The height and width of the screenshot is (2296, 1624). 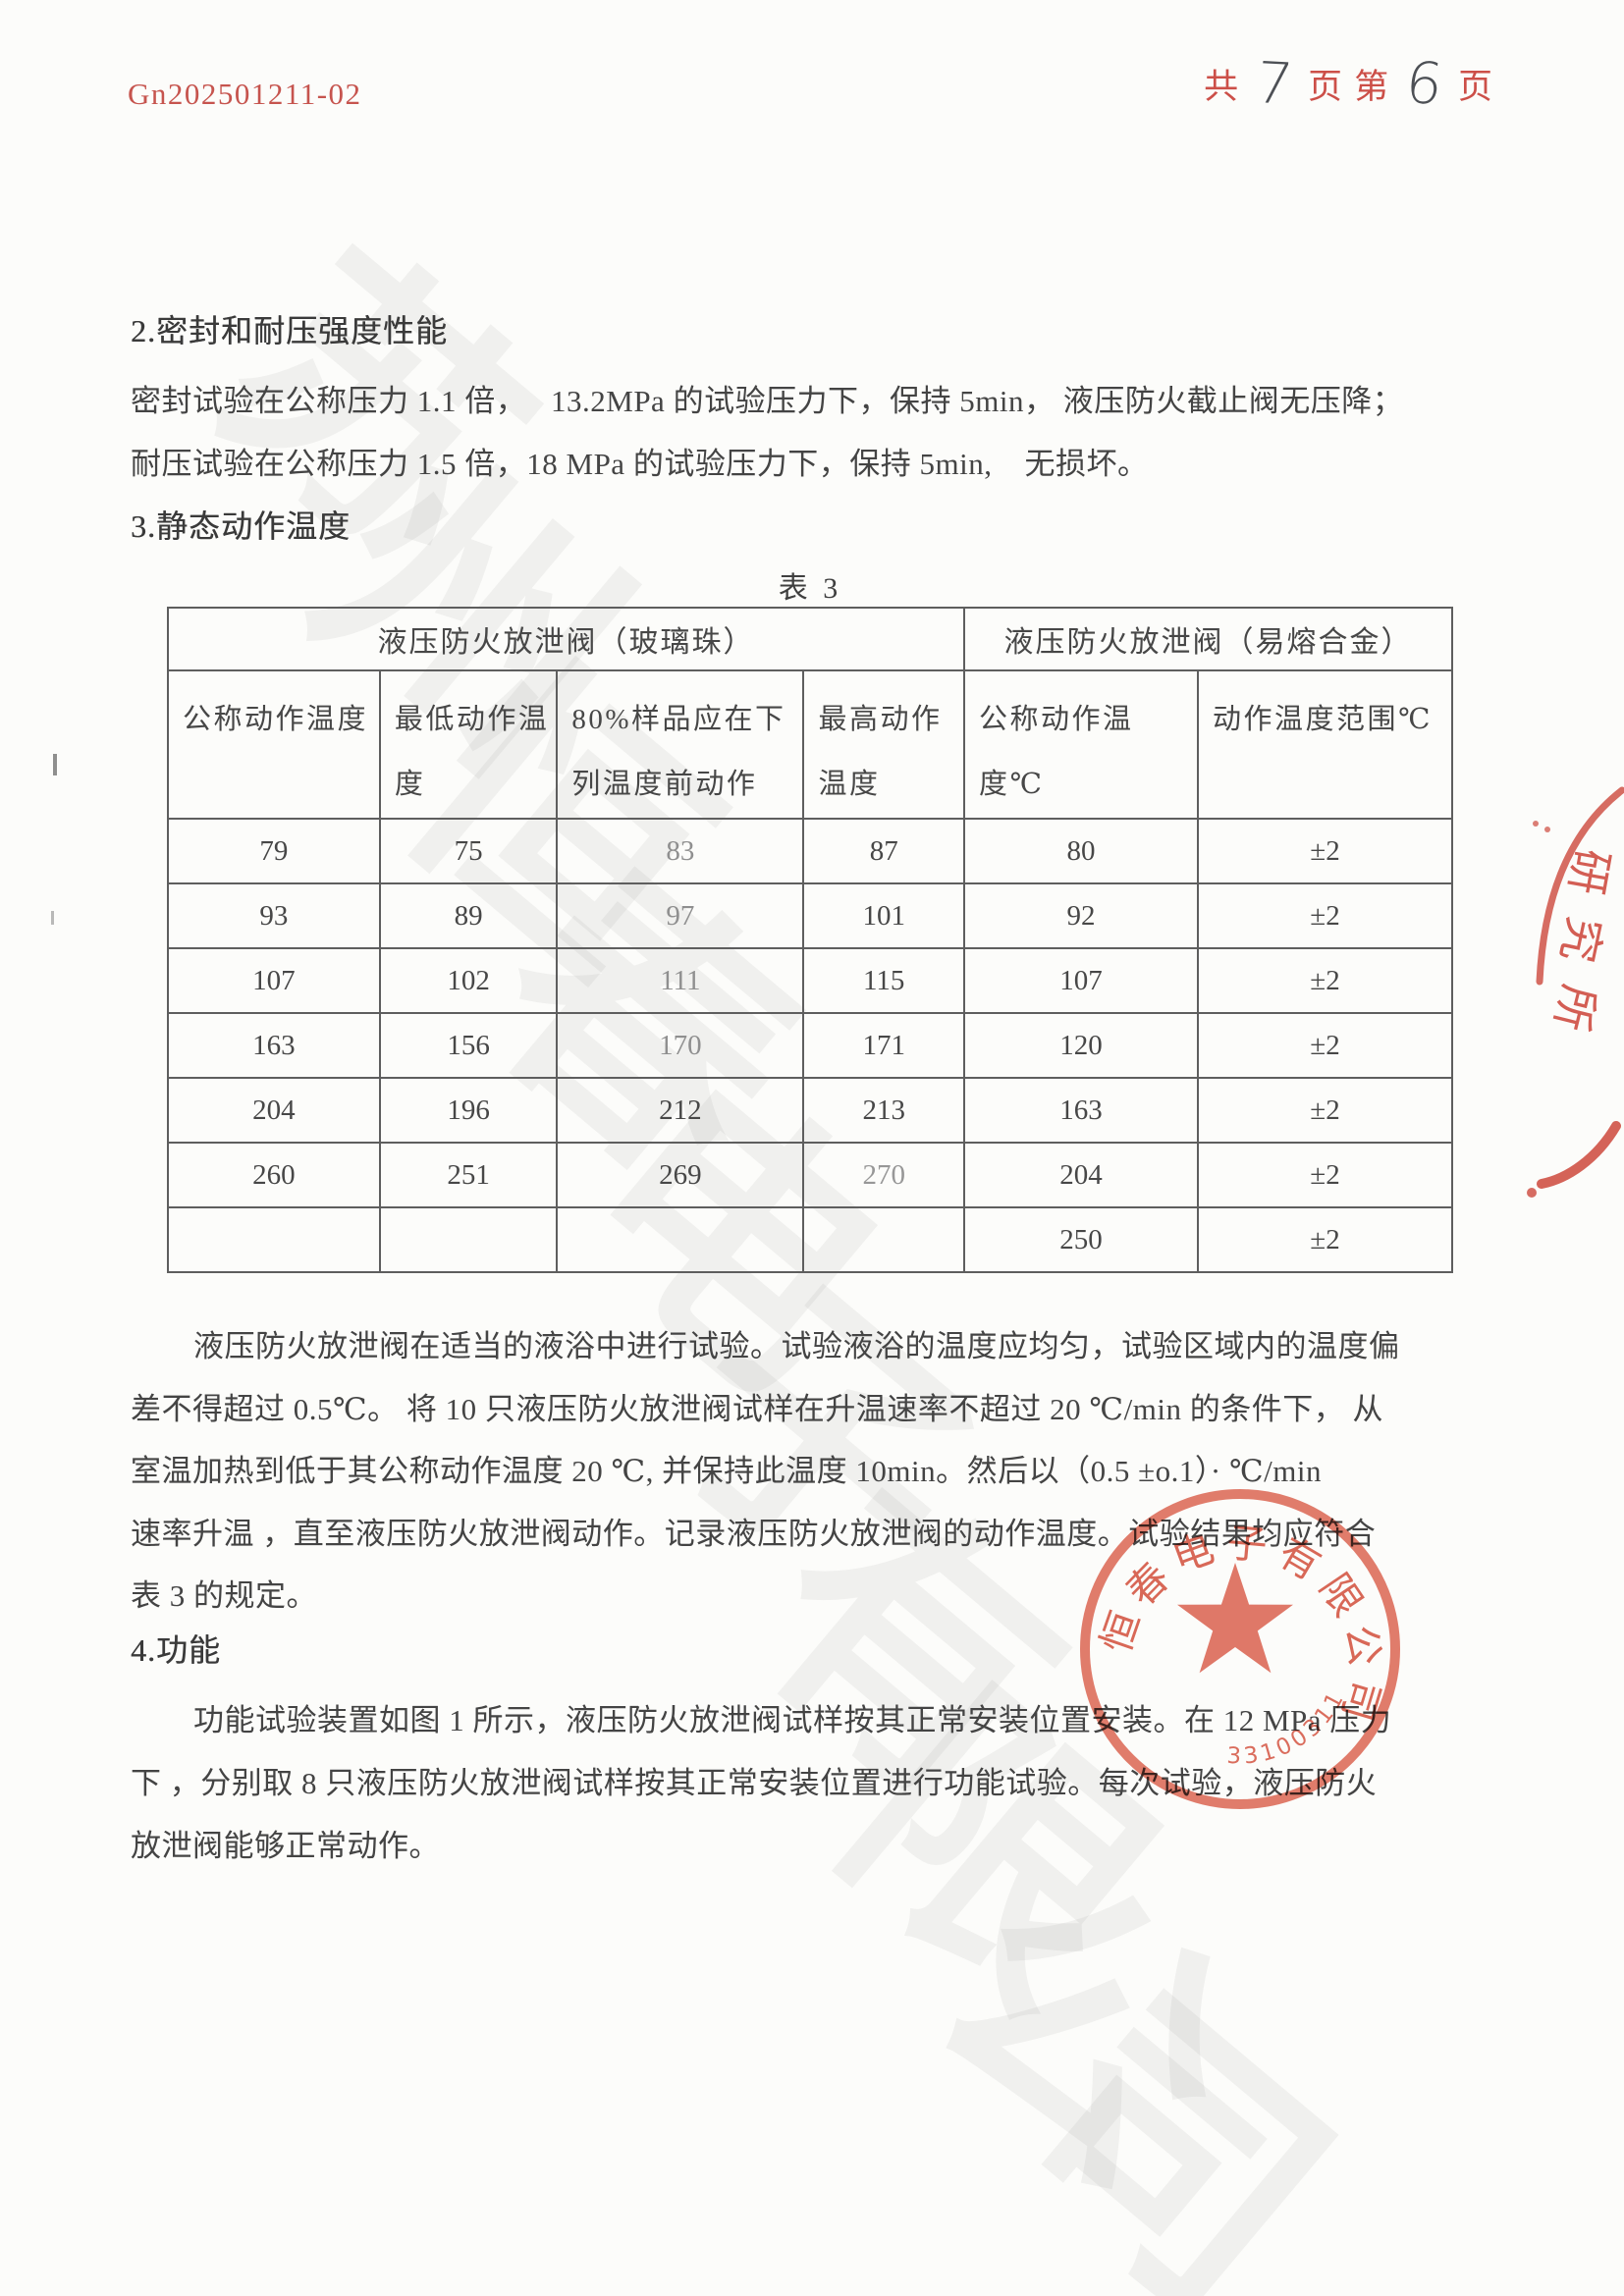 I want to click on table-cell: 89, so click(x=468, y=915).